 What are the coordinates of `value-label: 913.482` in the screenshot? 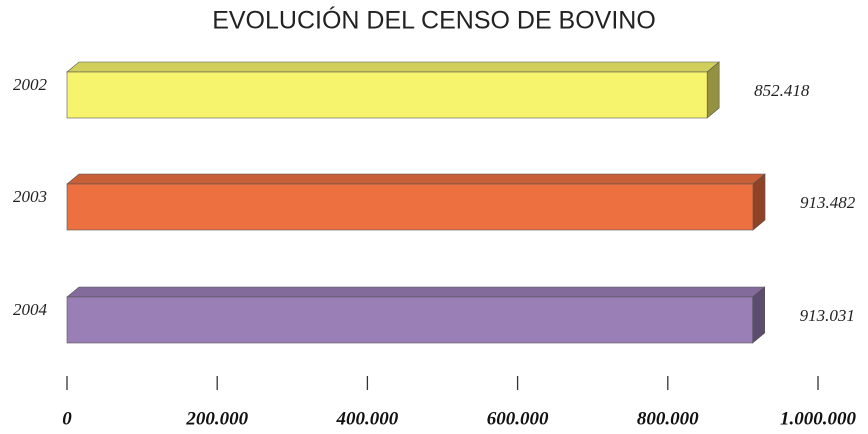 It's located at (828, 202).